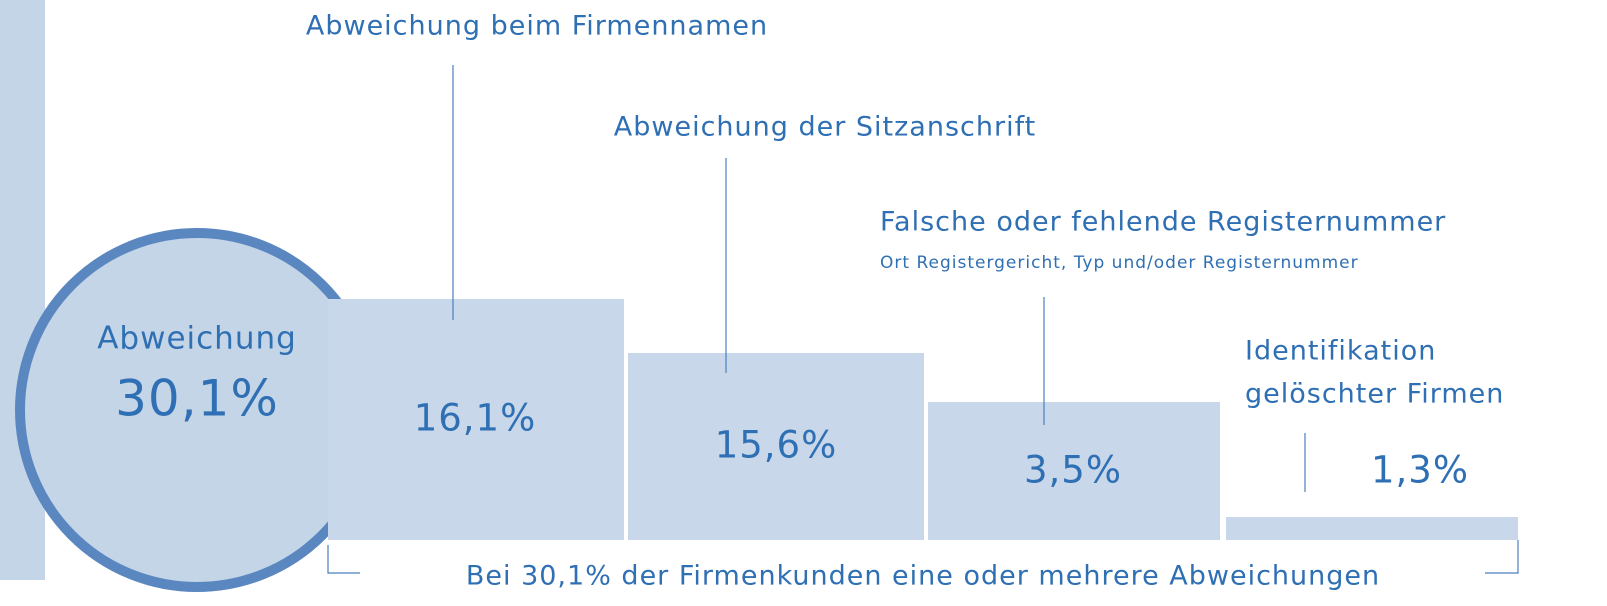  What do you see at coordinates (1420, 470) in the screenshot?
I see `bar-value: 1,3%` at bounding box center [1420, 470].